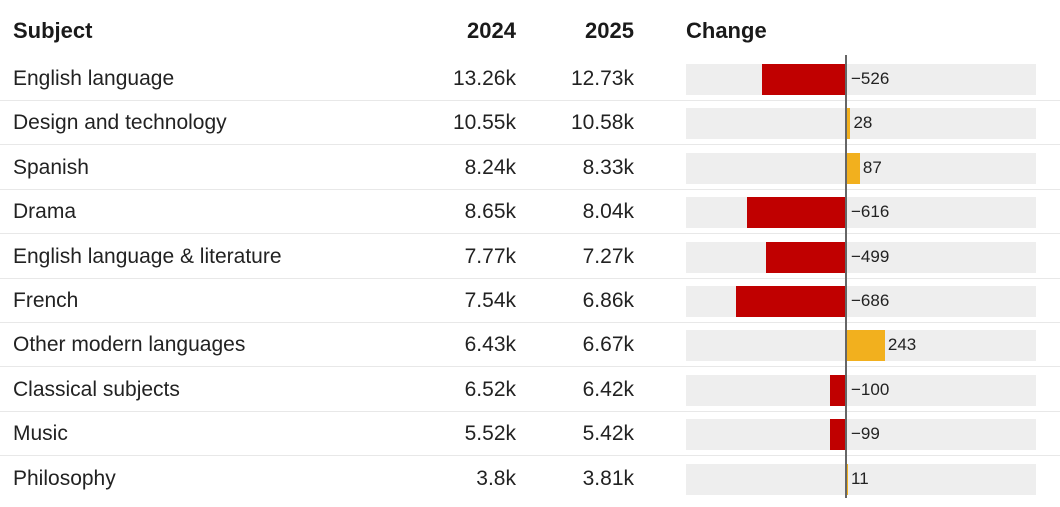  What do you see at coordinates (530, 390) in the screenshot?
I see `table-row: Classical subjects 6.52k 6.42k −100` at bounding box center [530, 390].